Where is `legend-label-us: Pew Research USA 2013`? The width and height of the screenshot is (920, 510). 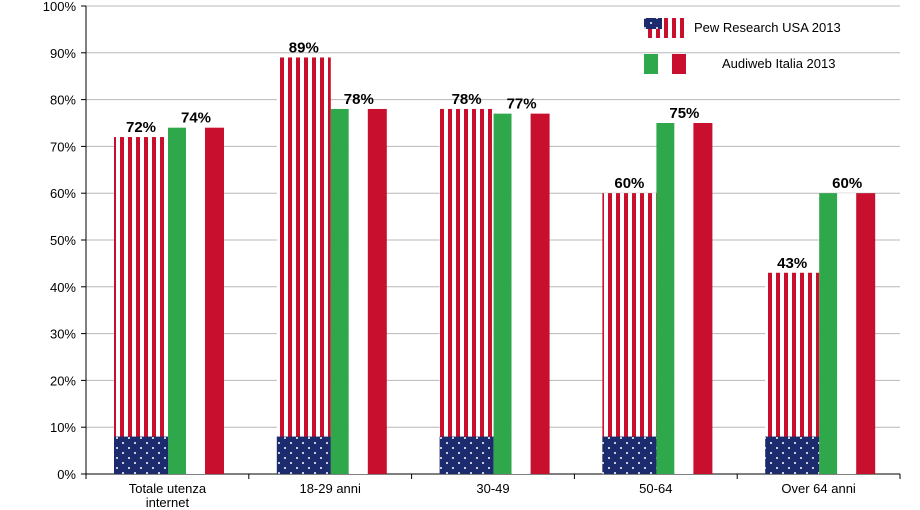 legend-label-us: Pew Research USA 2013 is located at coordinates (767, 27).